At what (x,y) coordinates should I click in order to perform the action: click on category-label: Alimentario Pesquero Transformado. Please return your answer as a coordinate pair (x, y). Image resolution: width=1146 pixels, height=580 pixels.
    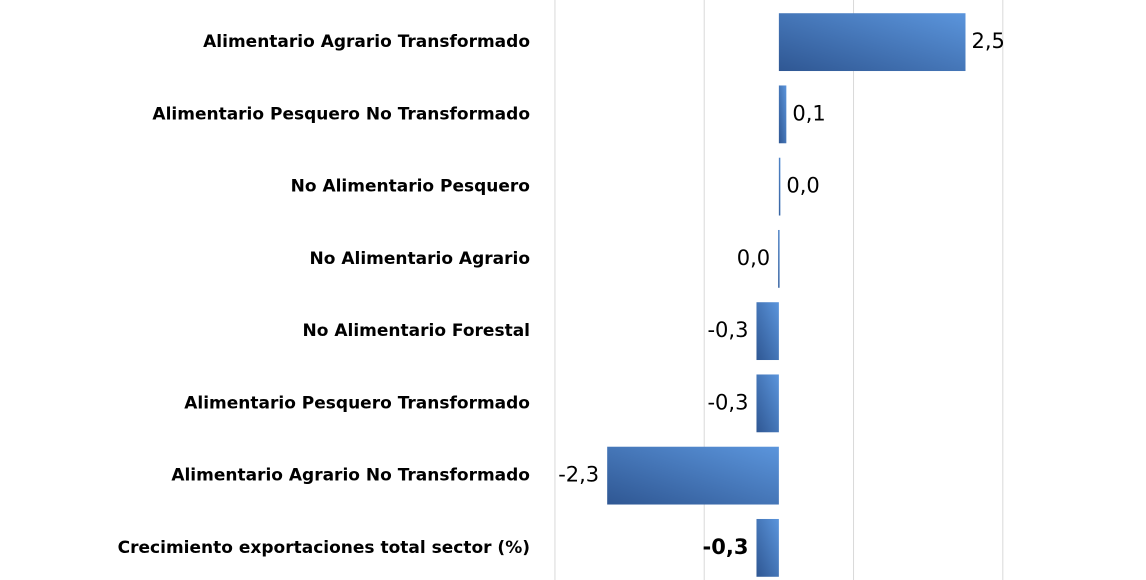
    Looking at the image, I should click on (357, 403).